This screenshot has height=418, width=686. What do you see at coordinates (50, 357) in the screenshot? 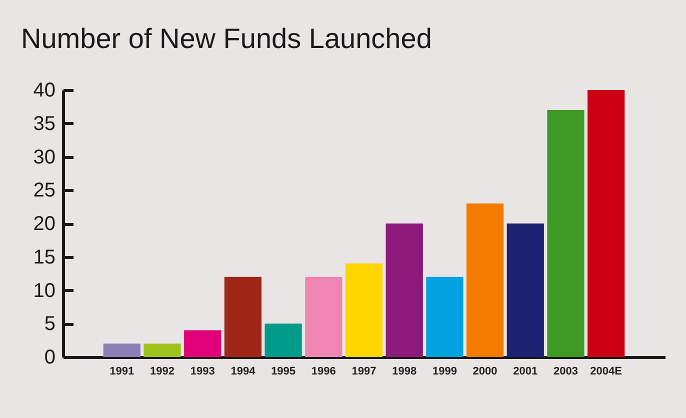
I see `y-tick-label: 0` at bounding box center [50, 357].